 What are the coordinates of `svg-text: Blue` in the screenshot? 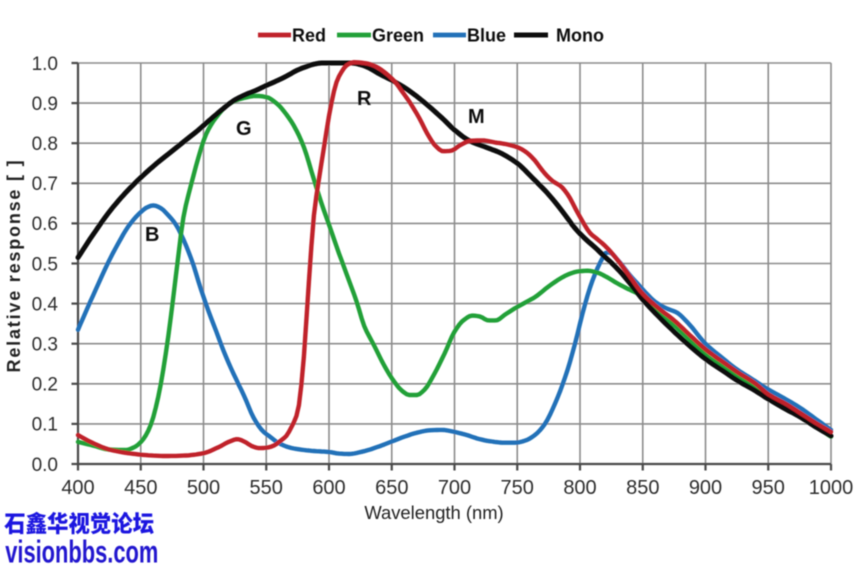 It's located at (486, 36).